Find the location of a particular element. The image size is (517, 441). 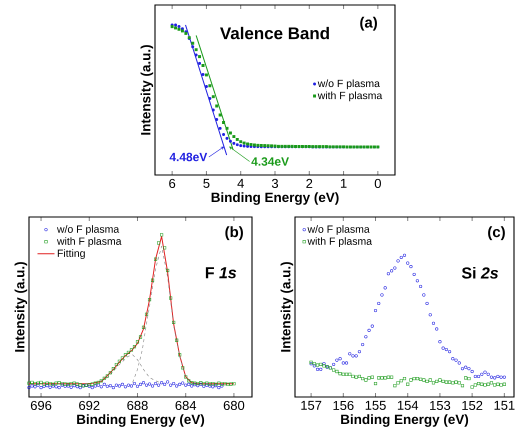

x-tick-label: 156 is located at coordinates (343, 405).